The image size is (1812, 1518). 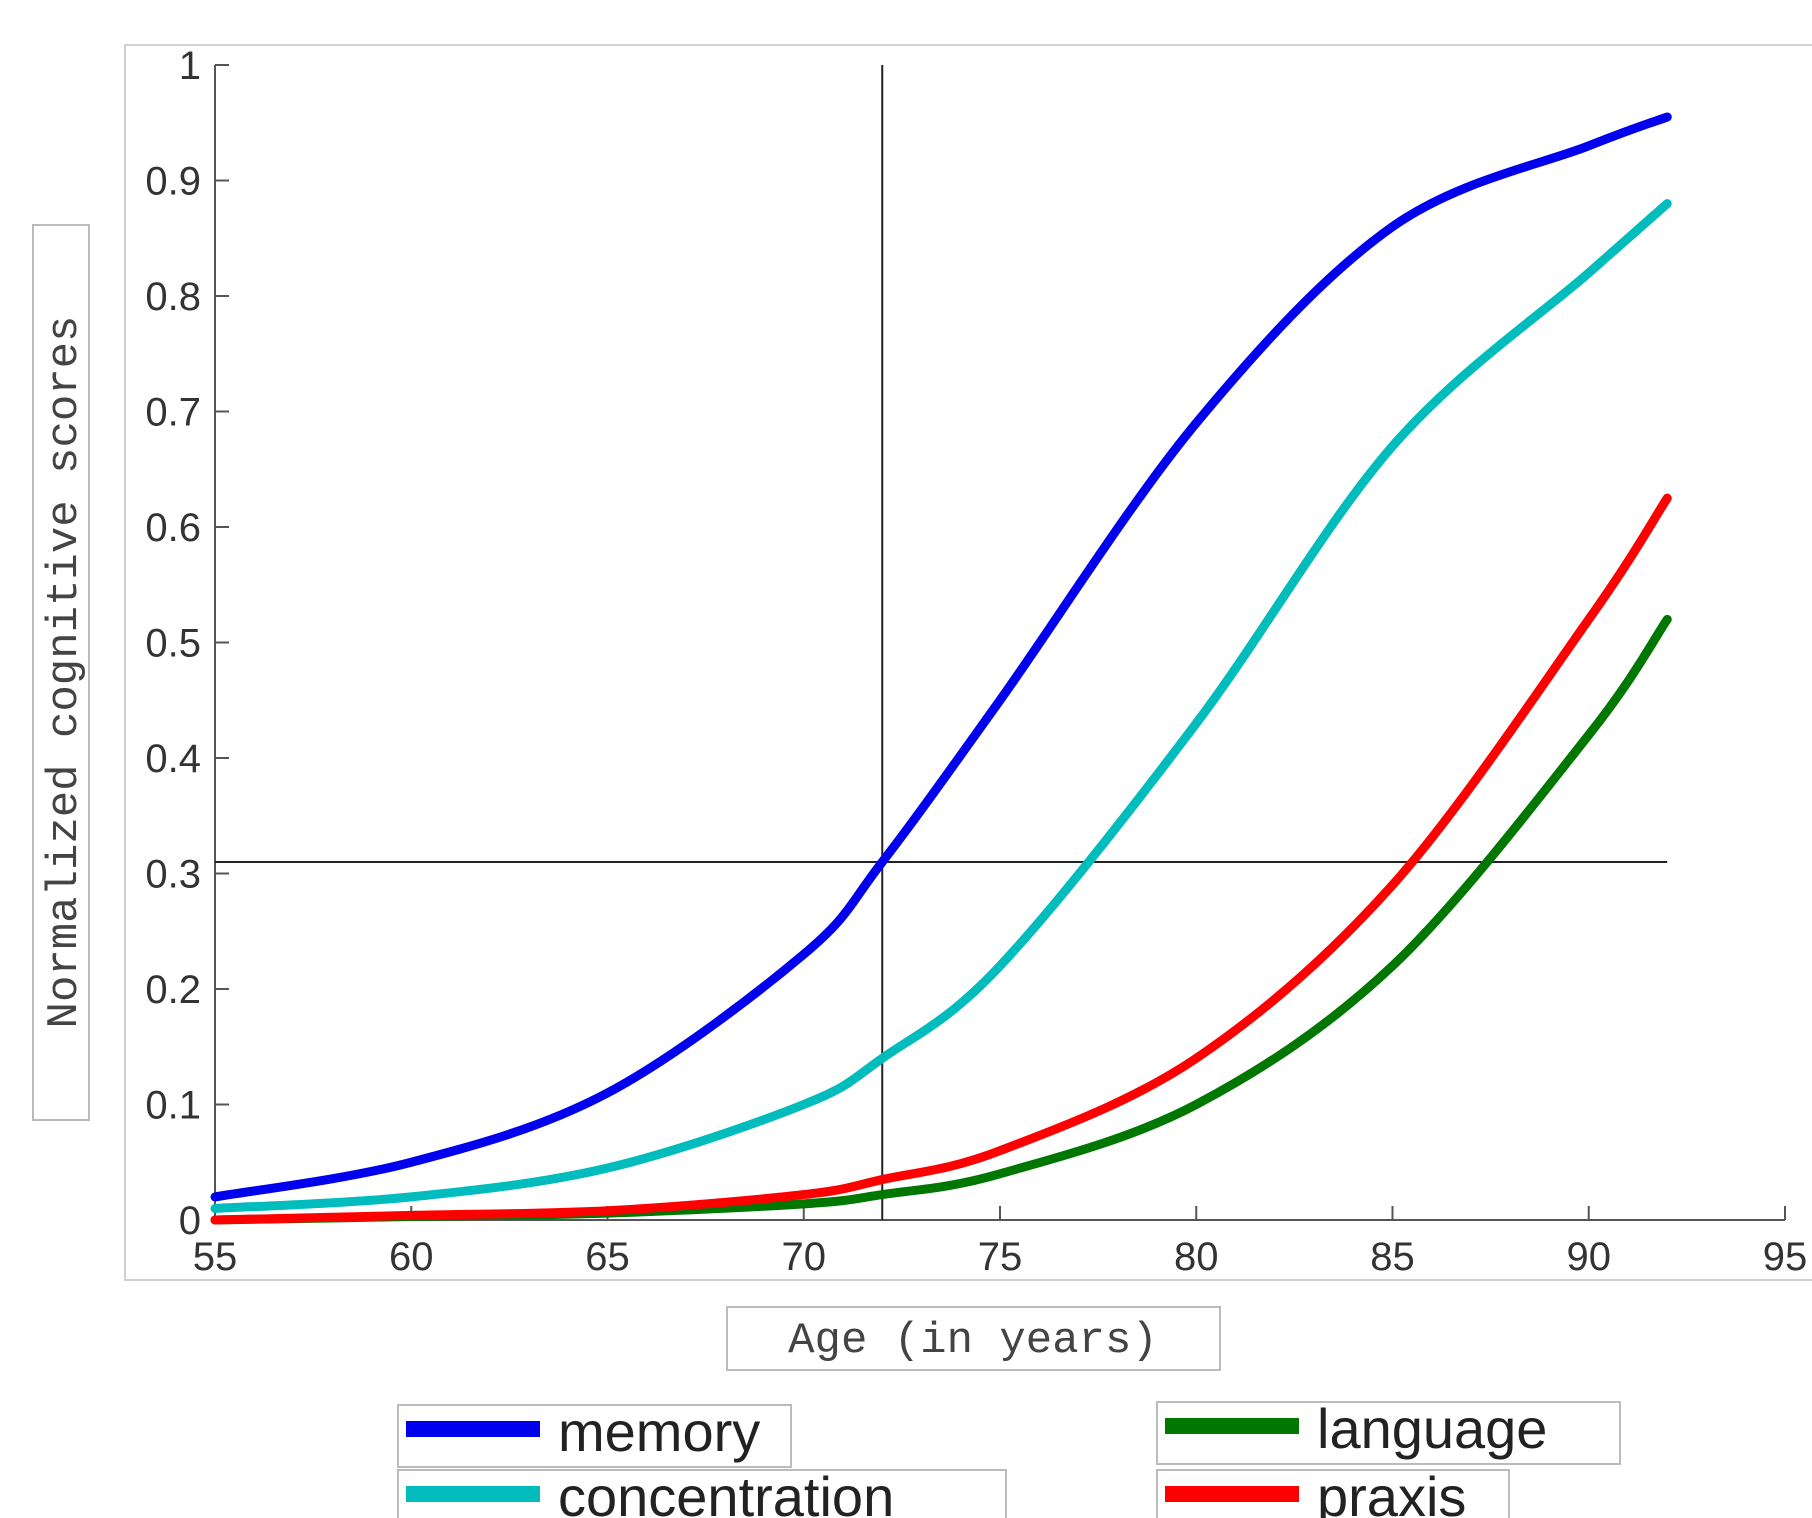 I want to click on x-tick-label: 65, so click(x=607, y=1257).